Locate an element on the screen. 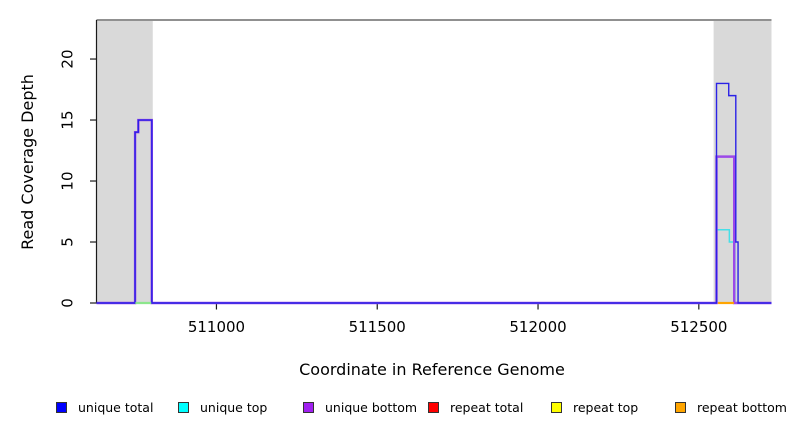 The width and height of the screenshot is (792, 432). legend-item-unique-top: unique top is located at coordinates (222, 407).